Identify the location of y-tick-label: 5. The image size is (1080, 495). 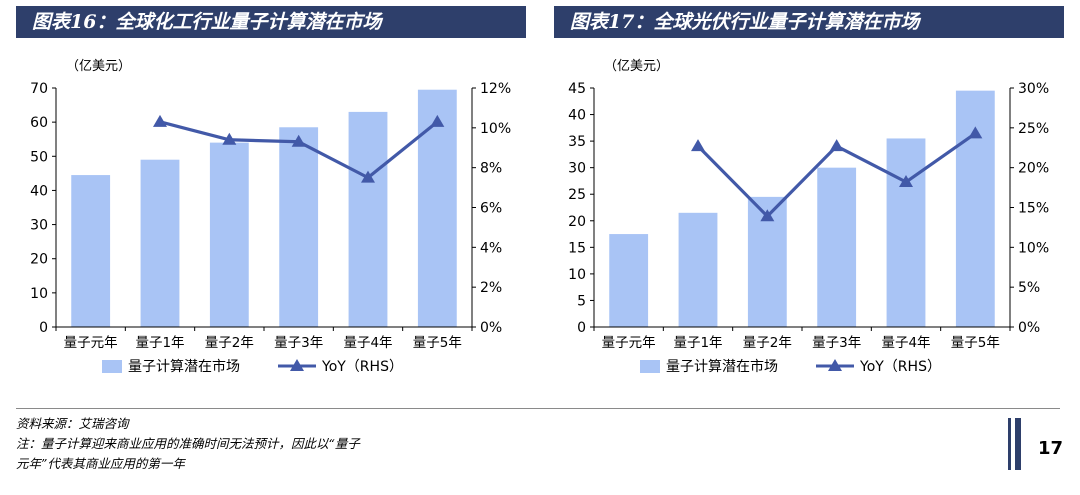
(581, 301).